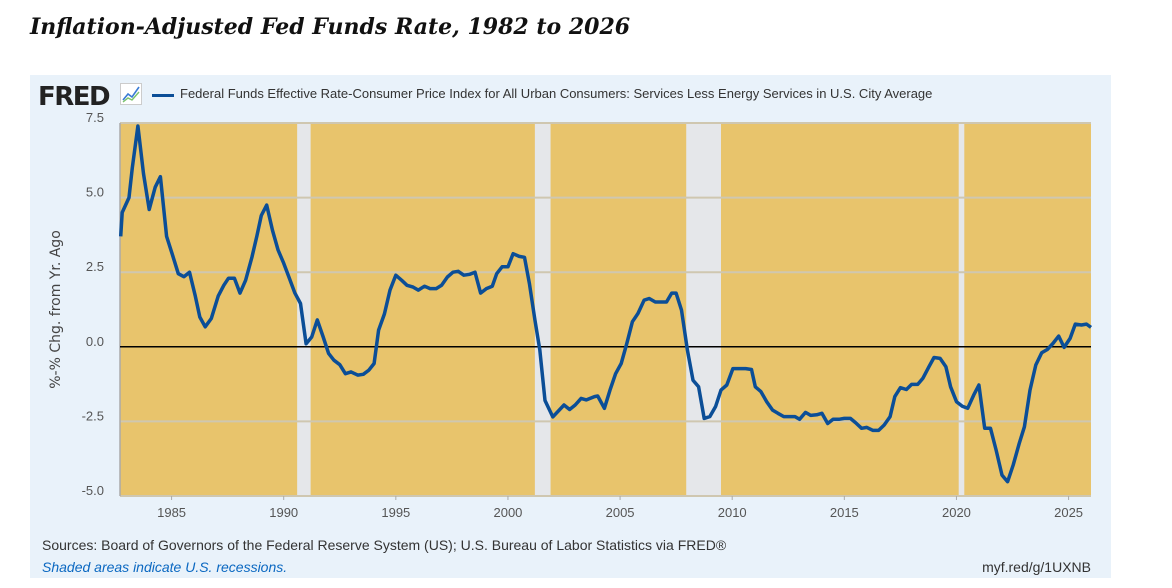 Image resolution: width=1172 pixels, height=588 pixels. I want to click on x-tick-label: 2020, so click(956, 512).